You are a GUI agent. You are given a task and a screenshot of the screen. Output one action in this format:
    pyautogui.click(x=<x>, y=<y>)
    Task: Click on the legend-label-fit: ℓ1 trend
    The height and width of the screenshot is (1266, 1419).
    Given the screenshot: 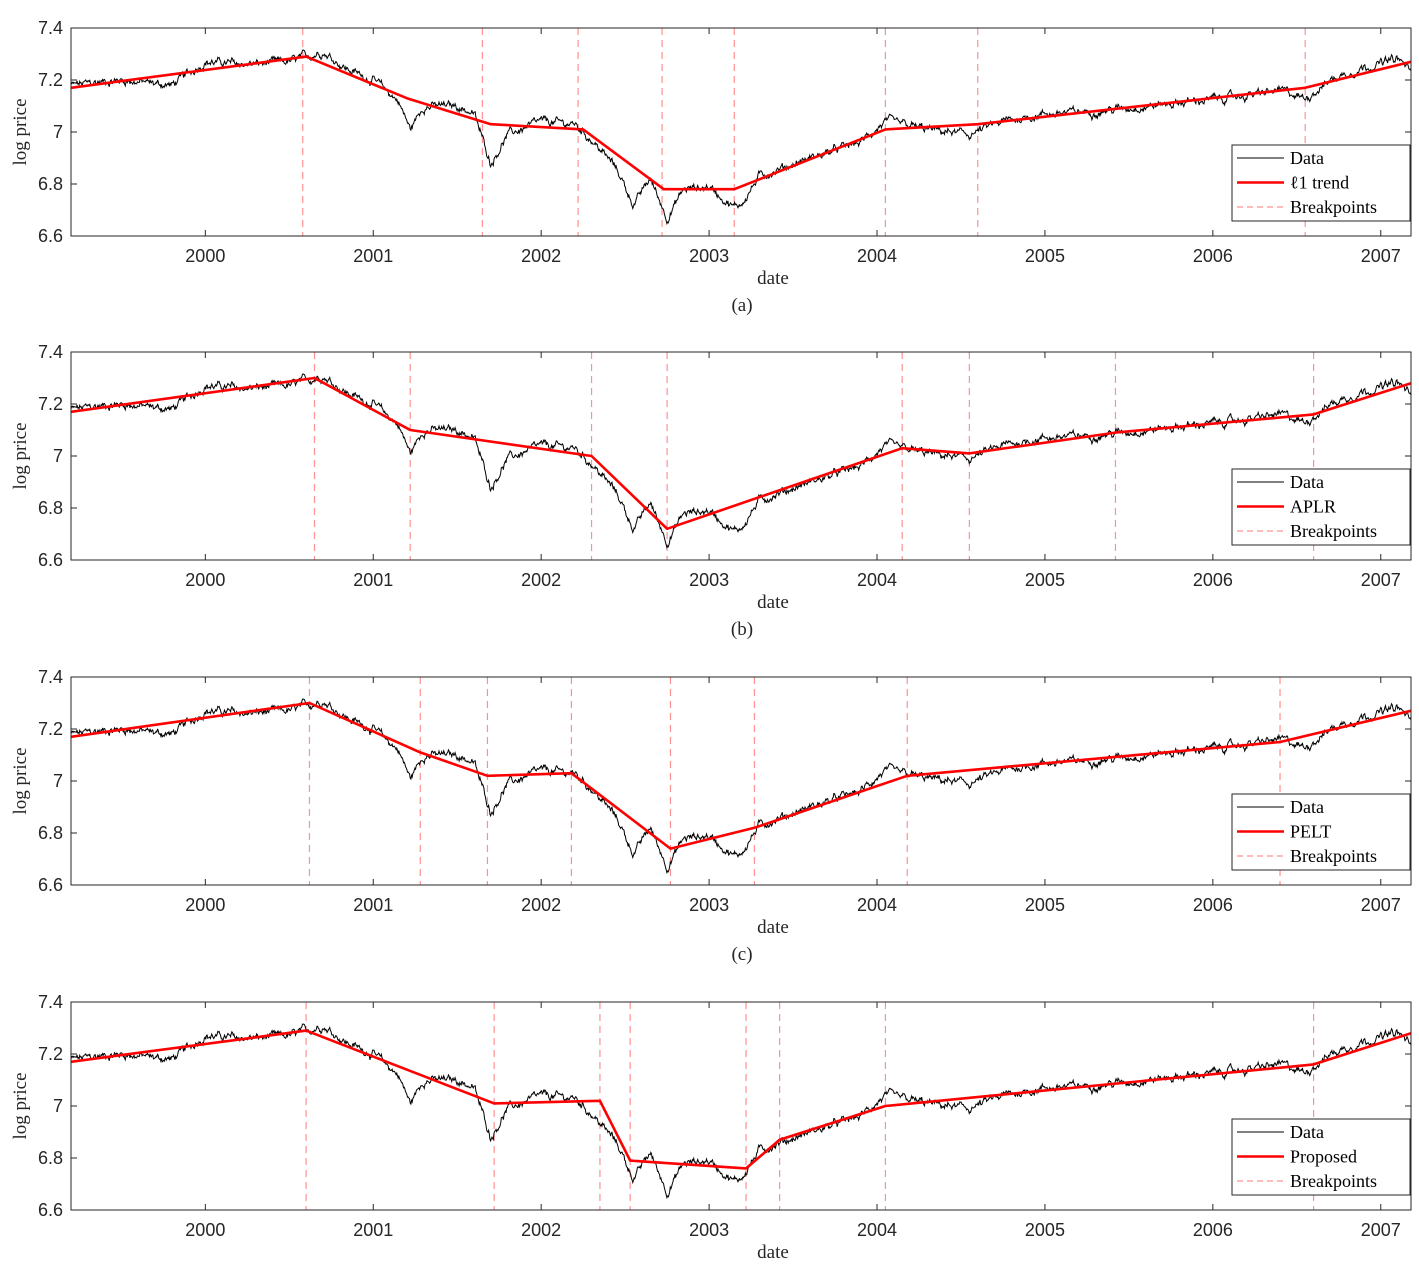 What is the action you would take?
    pyautogui.click(x=1319, y=183)
    